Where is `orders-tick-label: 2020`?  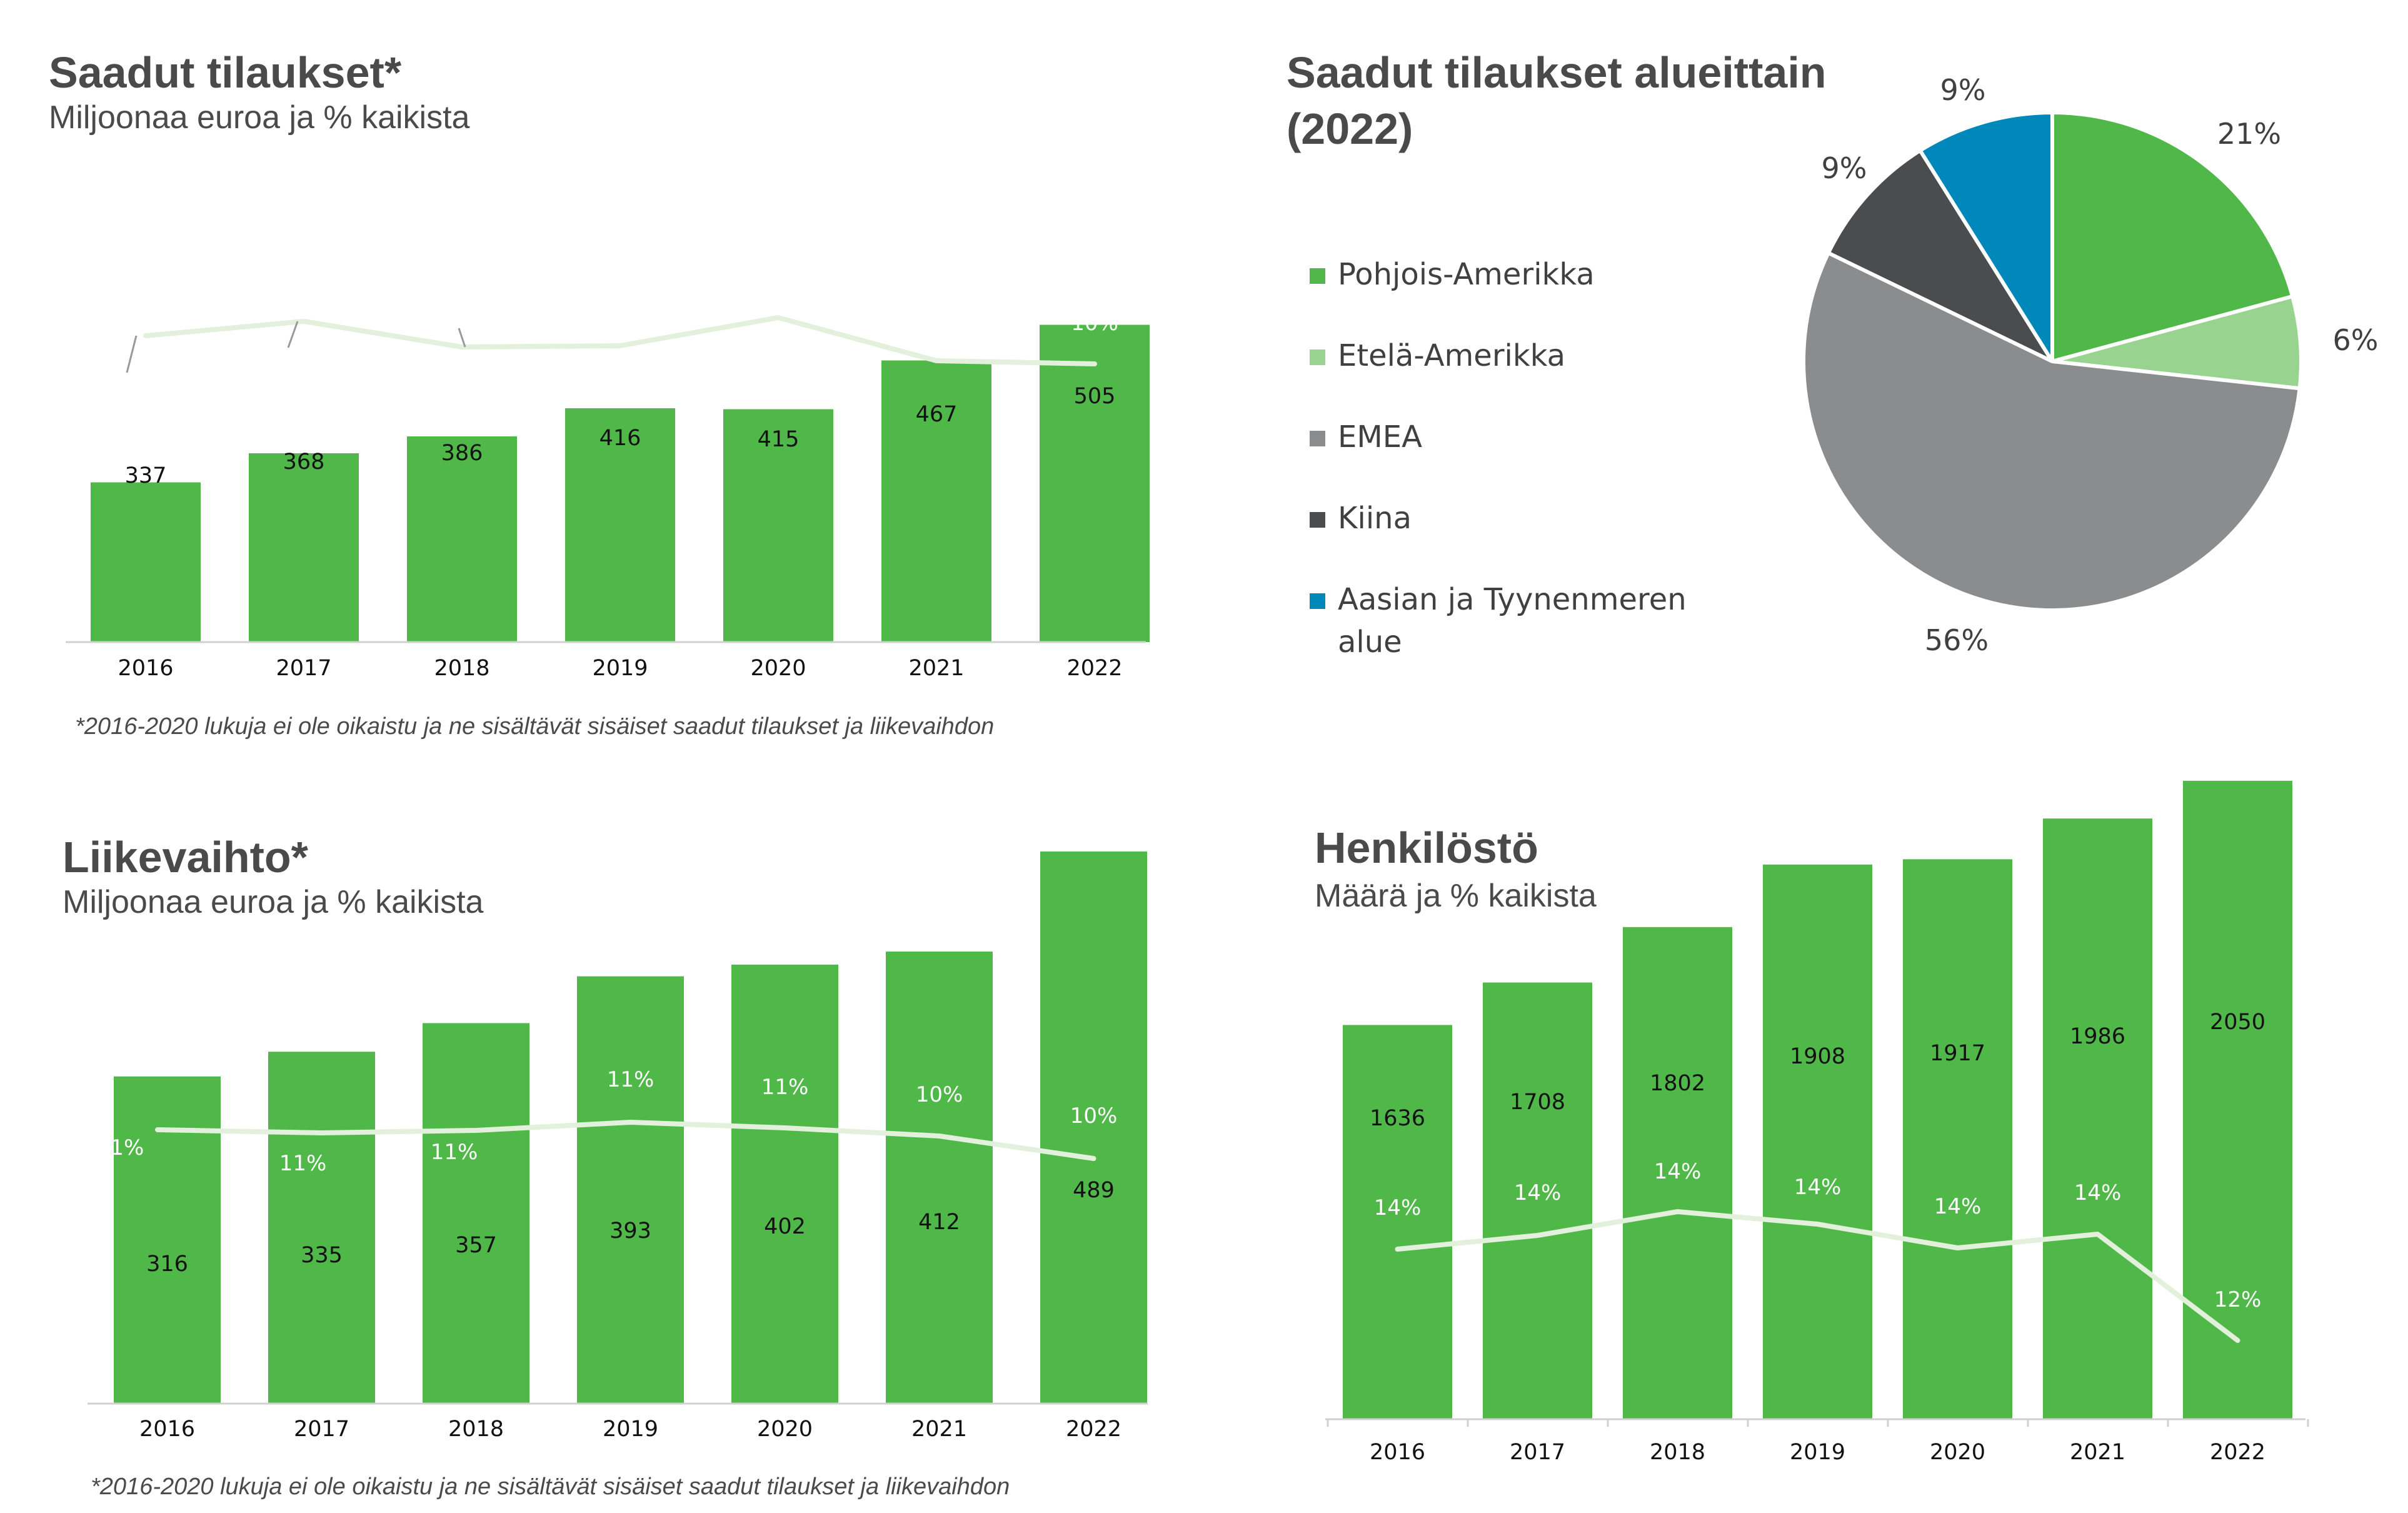
orders-tick-label: 2020 is located at coordinates (778, 668).